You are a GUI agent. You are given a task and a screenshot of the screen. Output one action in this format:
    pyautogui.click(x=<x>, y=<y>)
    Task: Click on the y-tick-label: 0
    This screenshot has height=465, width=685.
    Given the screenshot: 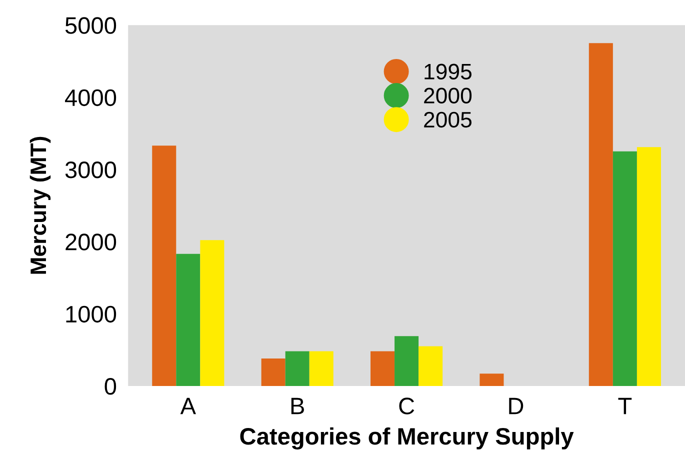 What is the action you would take?
    pyautogui.click(x=110, y=386)
    